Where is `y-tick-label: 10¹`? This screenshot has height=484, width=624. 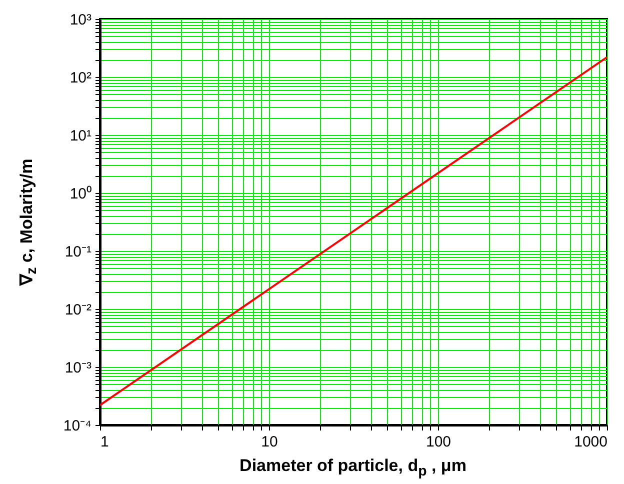 y-tick-label: 10¹ is located at coordinates (81, 136).